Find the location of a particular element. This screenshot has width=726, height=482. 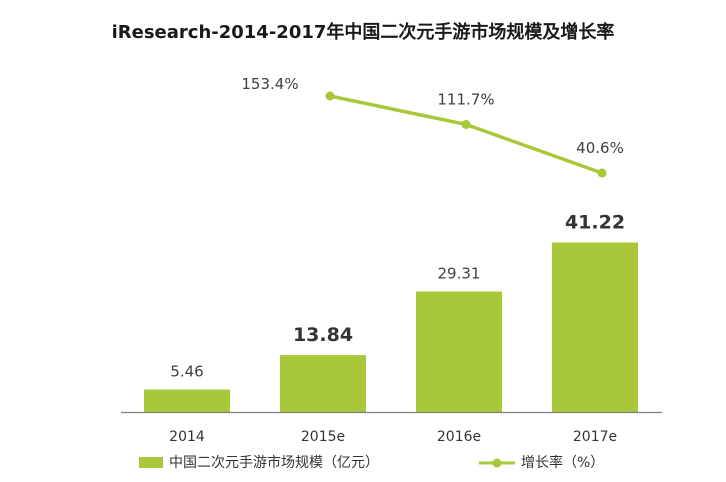

bar-value-label: 41.22 is located at coordinates (595, 223).